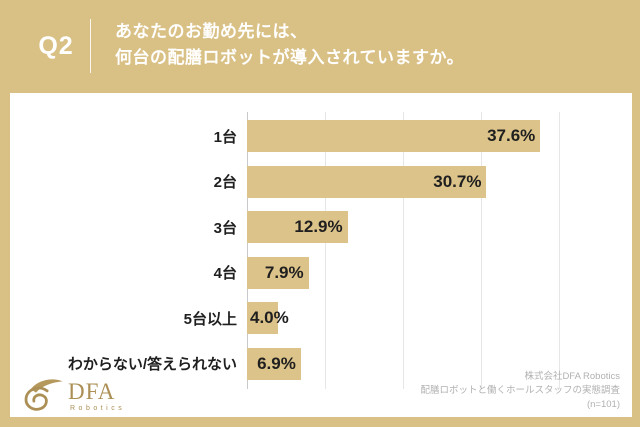  I want to click on chart-row-1: 1台 37.6%, so click(321, 142).